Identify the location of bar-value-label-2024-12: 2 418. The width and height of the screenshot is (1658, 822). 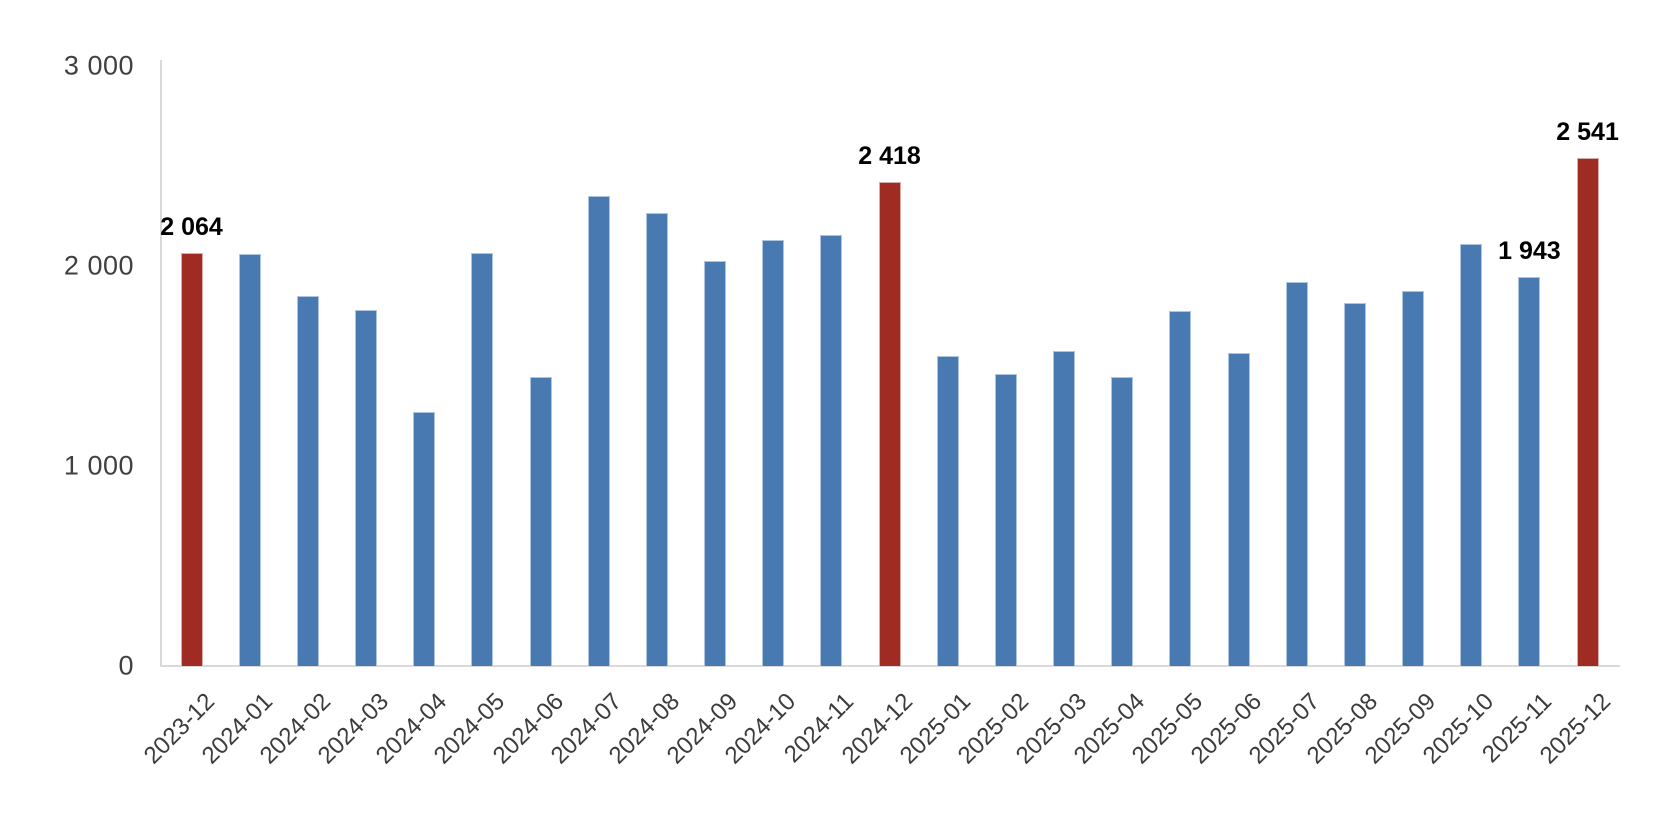
(889, 156).